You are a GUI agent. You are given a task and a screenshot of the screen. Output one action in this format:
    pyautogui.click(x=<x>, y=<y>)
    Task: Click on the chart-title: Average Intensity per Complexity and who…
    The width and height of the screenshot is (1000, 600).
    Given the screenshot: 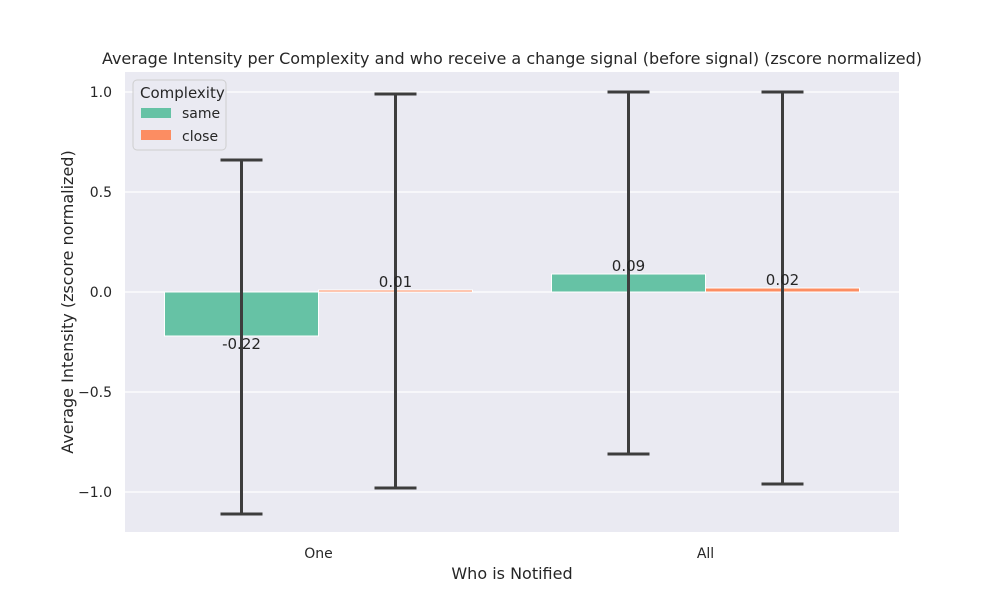 What is the action you would take?
    pyautogui.click(x=512, y=58)
    